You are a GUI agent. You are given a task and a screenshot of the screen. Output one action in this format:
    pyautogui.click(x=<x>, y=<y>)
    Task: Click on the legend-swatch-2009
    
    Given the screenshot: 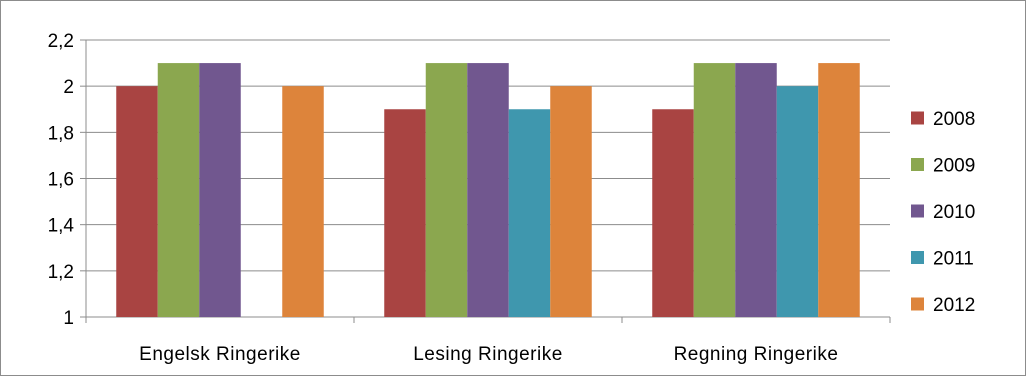 What is the action you would take?
    pyautogui.click(x=917, y=164)
    